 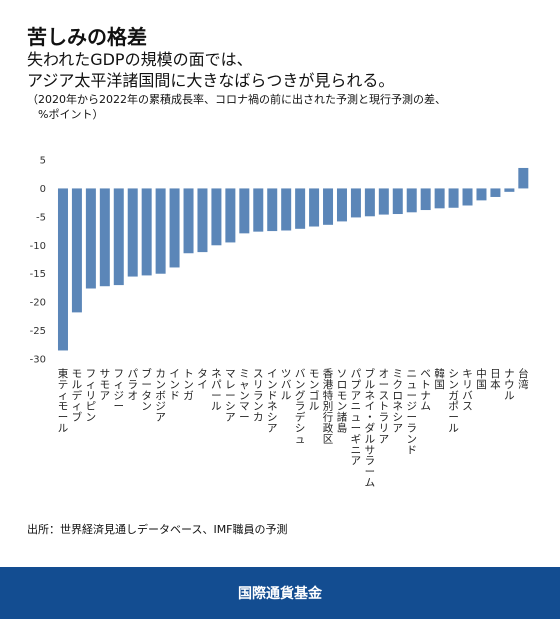 I want to click on category-label: スリランカ, so click(x=258, y=396).